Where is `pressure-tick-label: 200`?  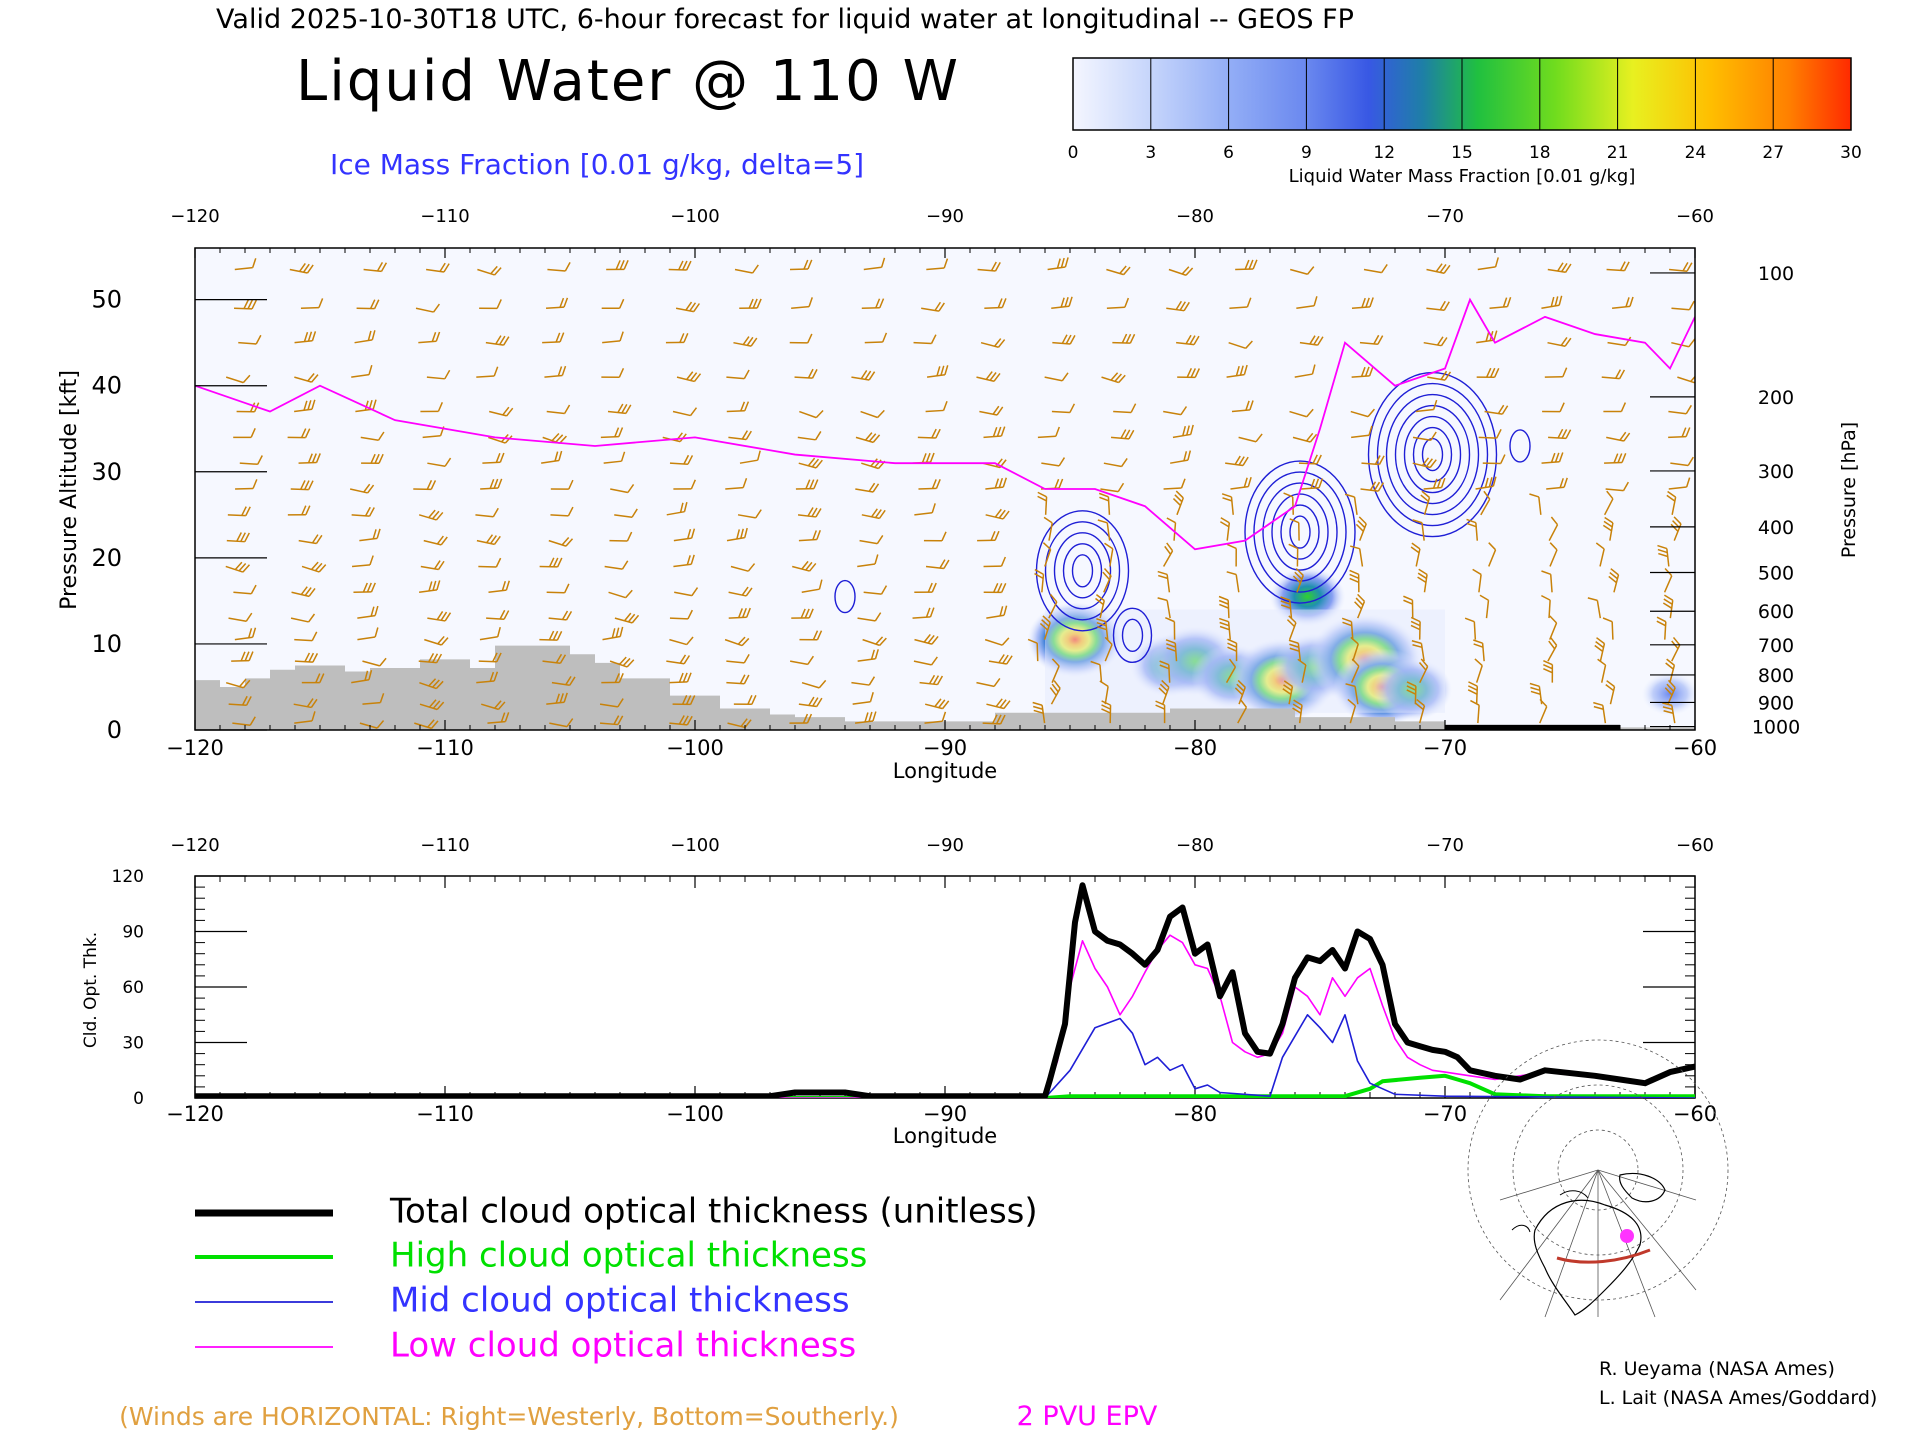
pressure-tick-label: 200 is located at coordinates (1776, 398).